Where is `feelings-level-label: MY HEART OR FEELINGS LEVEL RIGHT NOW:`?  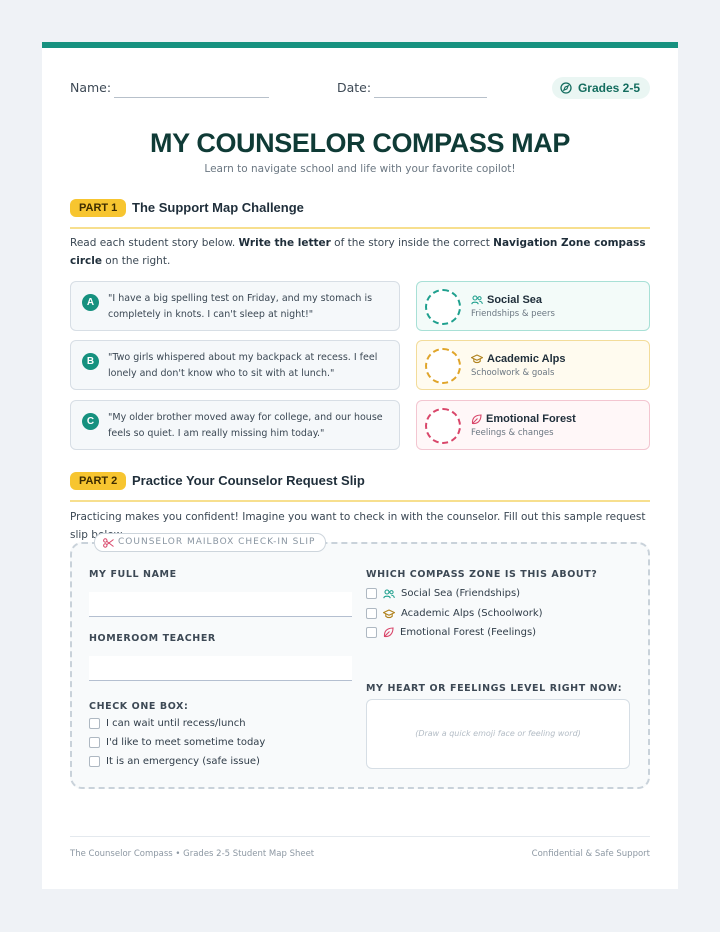
feelings-level-label: MY HEART OR FEELINGS LEVEL RIGHT NOW: is located at coordinates (494, 688).